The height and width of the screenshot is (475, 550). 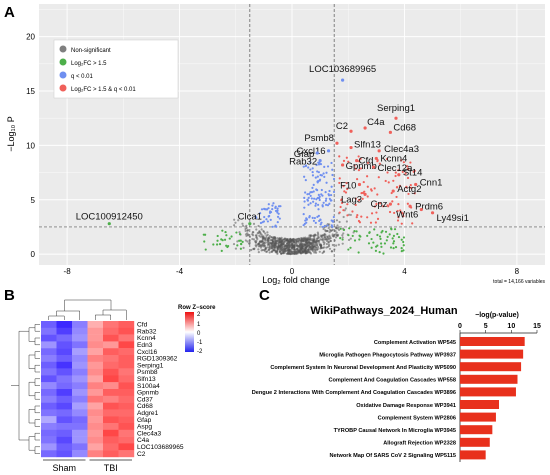 What do you see at coordinates (393, 158) in the screenshot?
I see `point-label: Kcnn4` at bounding box center [393, 158].